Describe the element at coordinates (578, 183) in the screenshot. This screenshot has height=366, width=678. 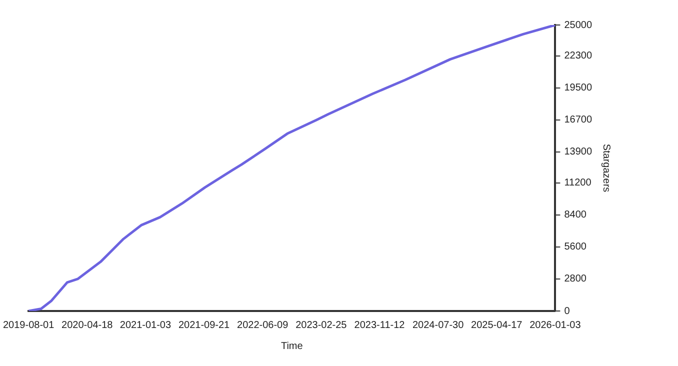
I see `y-tick-label: 11200` at that location.